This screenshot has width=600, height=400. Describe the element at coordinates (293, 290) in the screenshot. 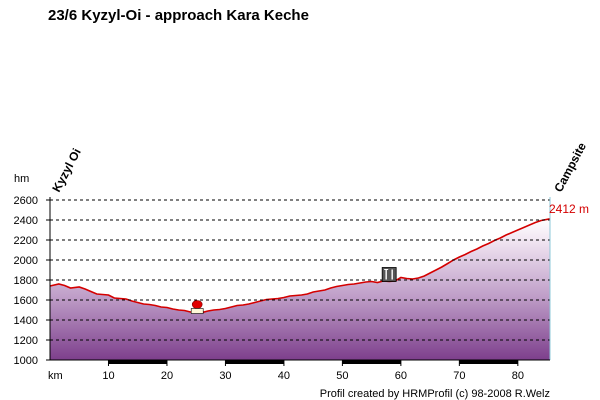

I see `route-markers` at that location.